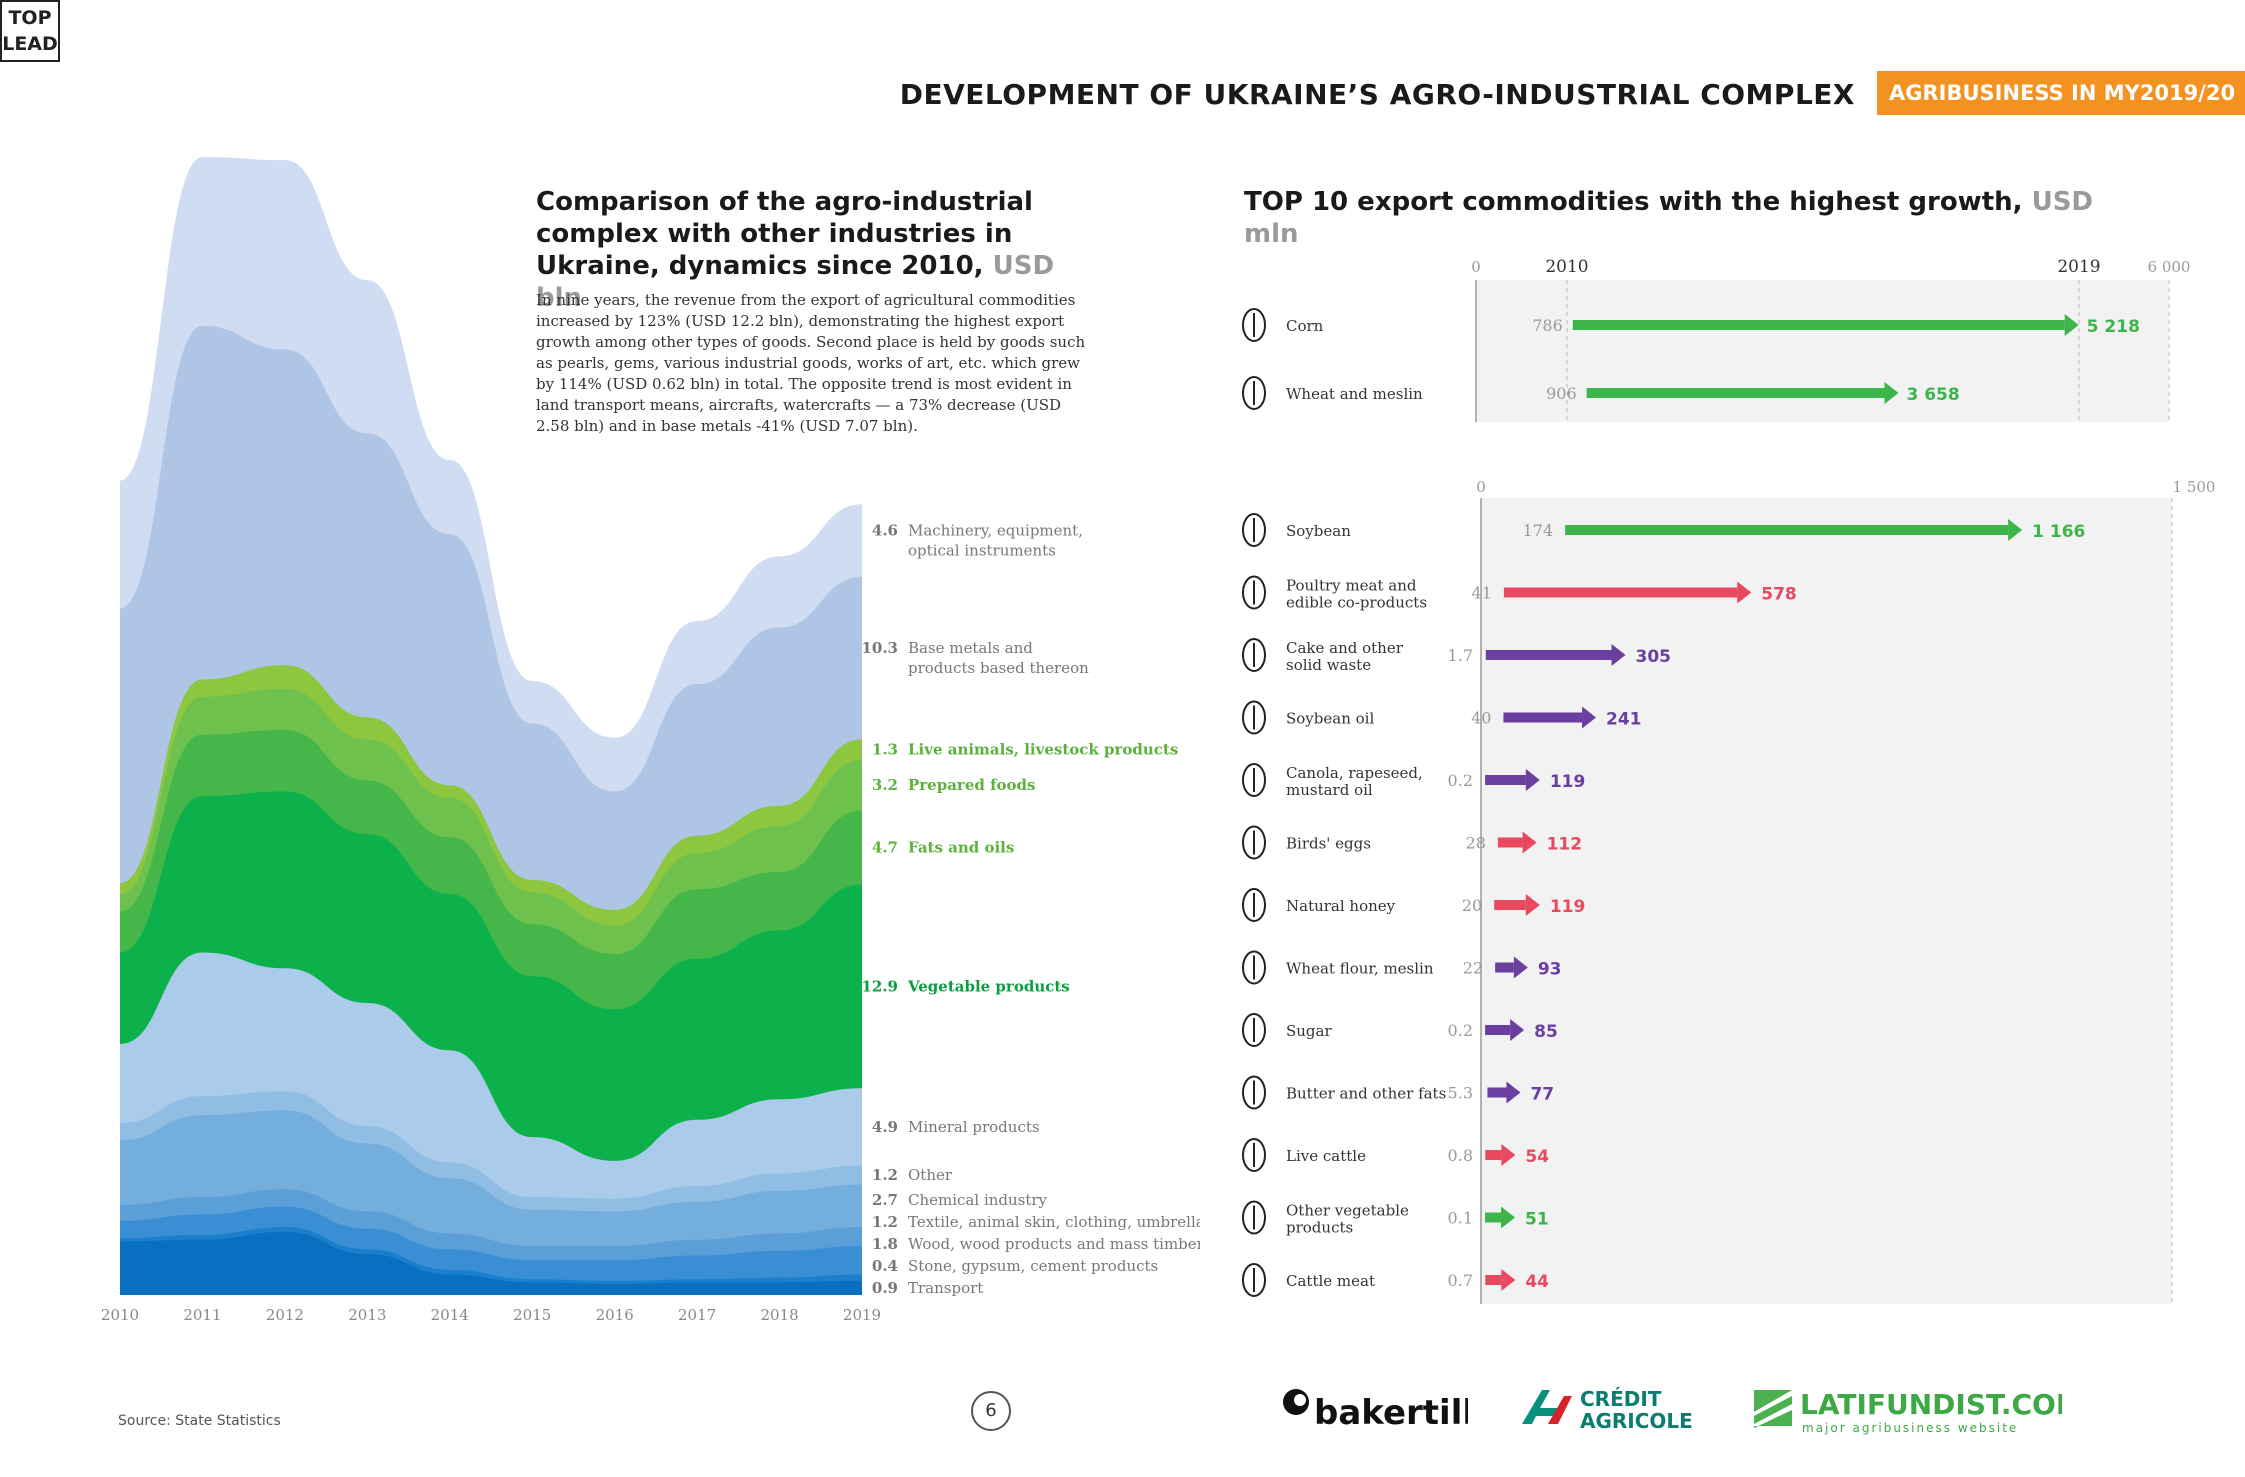  Describe the element at coordinates (1254, 393) in the screenshot. I see `wheat-icon` at that location.